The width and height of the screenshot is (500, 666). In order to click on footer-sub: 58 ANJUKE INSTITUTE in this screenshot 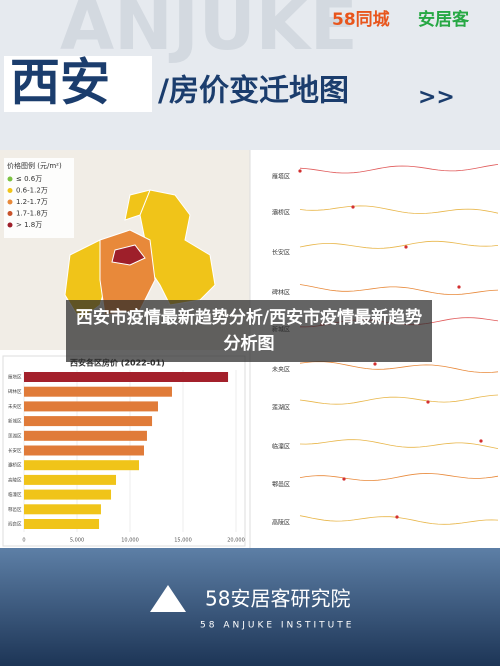, I will do `click(277, 626)`.